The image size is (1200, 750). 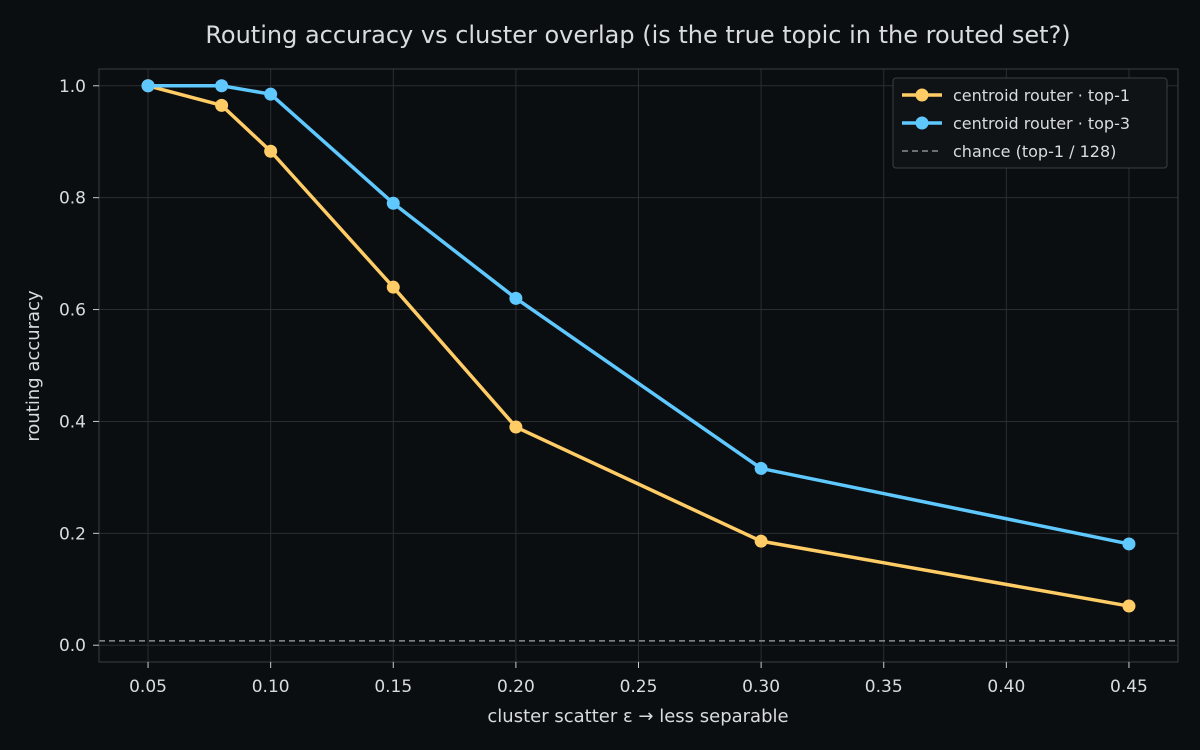 What do you see at coordinates (639, 687) in the screenshot?
I see `x-tick-label: 0.25` at bounding box center [639, 687].